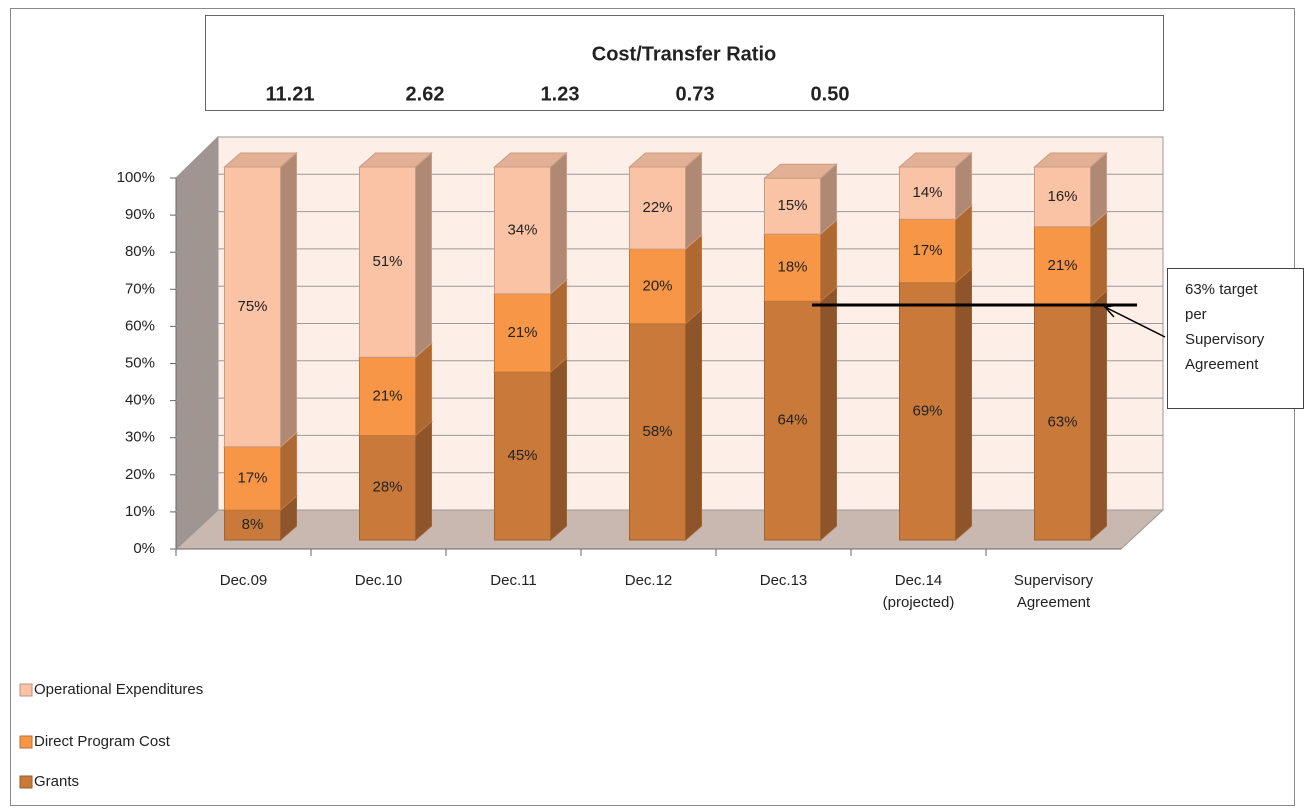 The image size is (1305, 812). I want to click on x-tick-line: Dec.14, so click(919, 580).